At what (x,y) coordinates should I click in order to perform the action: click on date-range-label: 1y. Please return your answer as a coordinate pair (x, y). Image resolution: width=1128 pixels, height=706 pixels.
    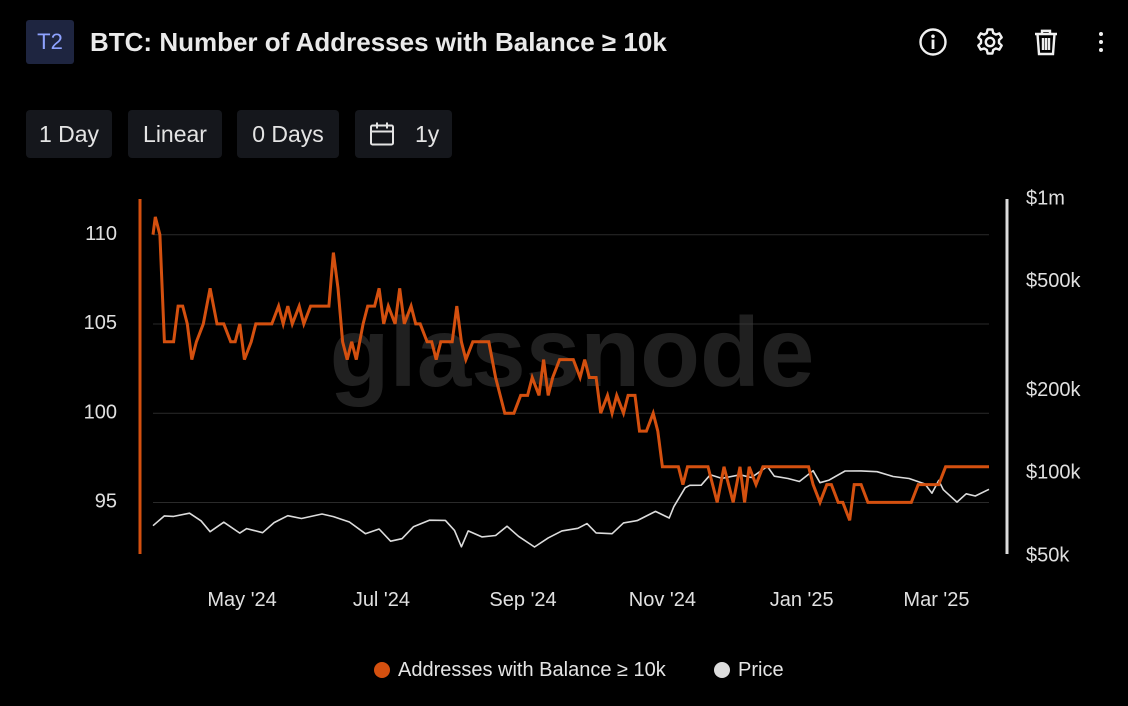
    Looking at the image, I should click on (427, 134).